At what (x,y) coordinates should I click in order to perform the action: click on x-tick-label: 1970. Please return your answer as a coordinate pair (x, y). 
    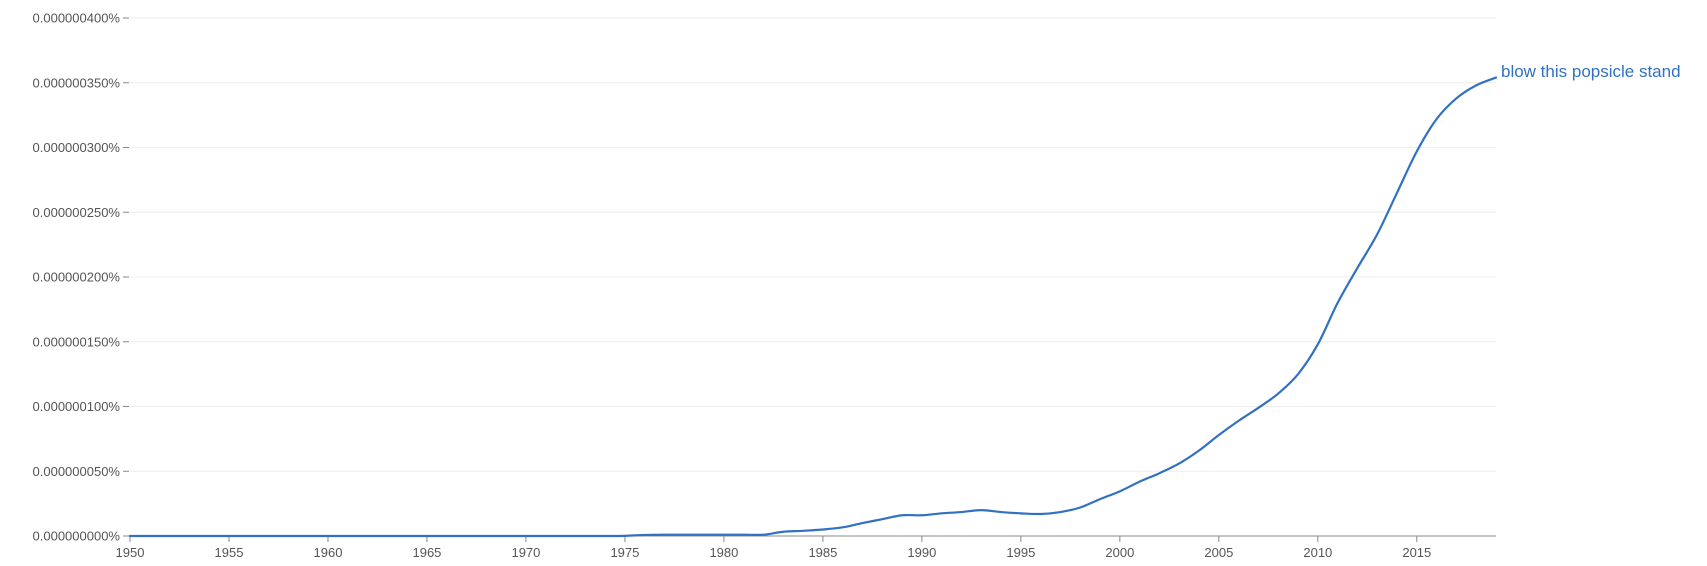
    Looking at the image, I should click on (525, 552).